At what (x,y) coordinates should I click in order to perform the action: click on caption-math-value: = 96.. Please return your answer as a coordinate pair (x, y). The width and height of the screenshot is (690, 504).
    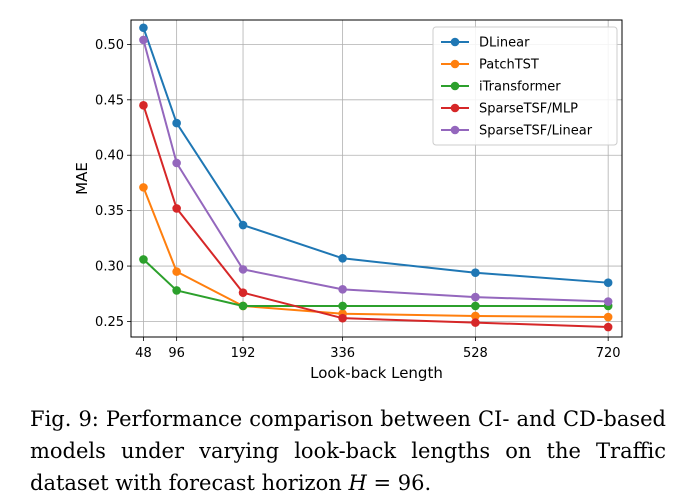
    Looking at the image, I should click on (399, 483).